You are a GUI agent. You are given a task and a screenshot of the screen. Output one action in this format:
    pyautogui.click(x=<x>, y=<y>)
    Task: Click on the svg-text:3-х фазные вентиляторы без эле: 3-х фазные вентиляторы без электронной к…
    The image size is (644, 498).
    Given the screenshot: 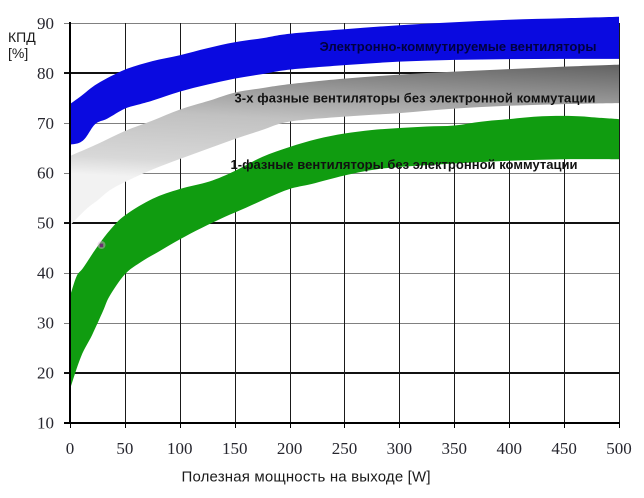 What is the action you would take?
    pyautogui.click(x=415, y=98)
    